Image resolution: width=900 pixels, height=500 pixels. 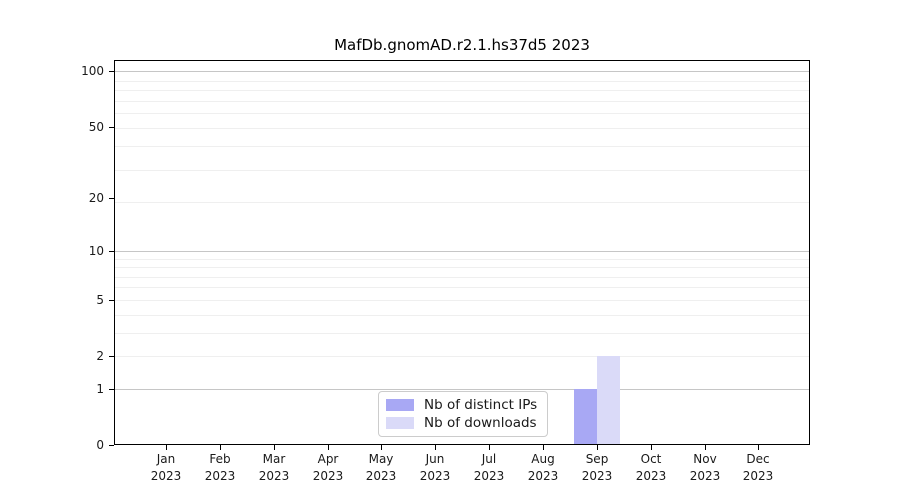 What do you see at coordinates (463, 414) in the screenshot?
I see `legend: Nb of distinct IPs Nb of downloads` at bounding box center [463, 414].